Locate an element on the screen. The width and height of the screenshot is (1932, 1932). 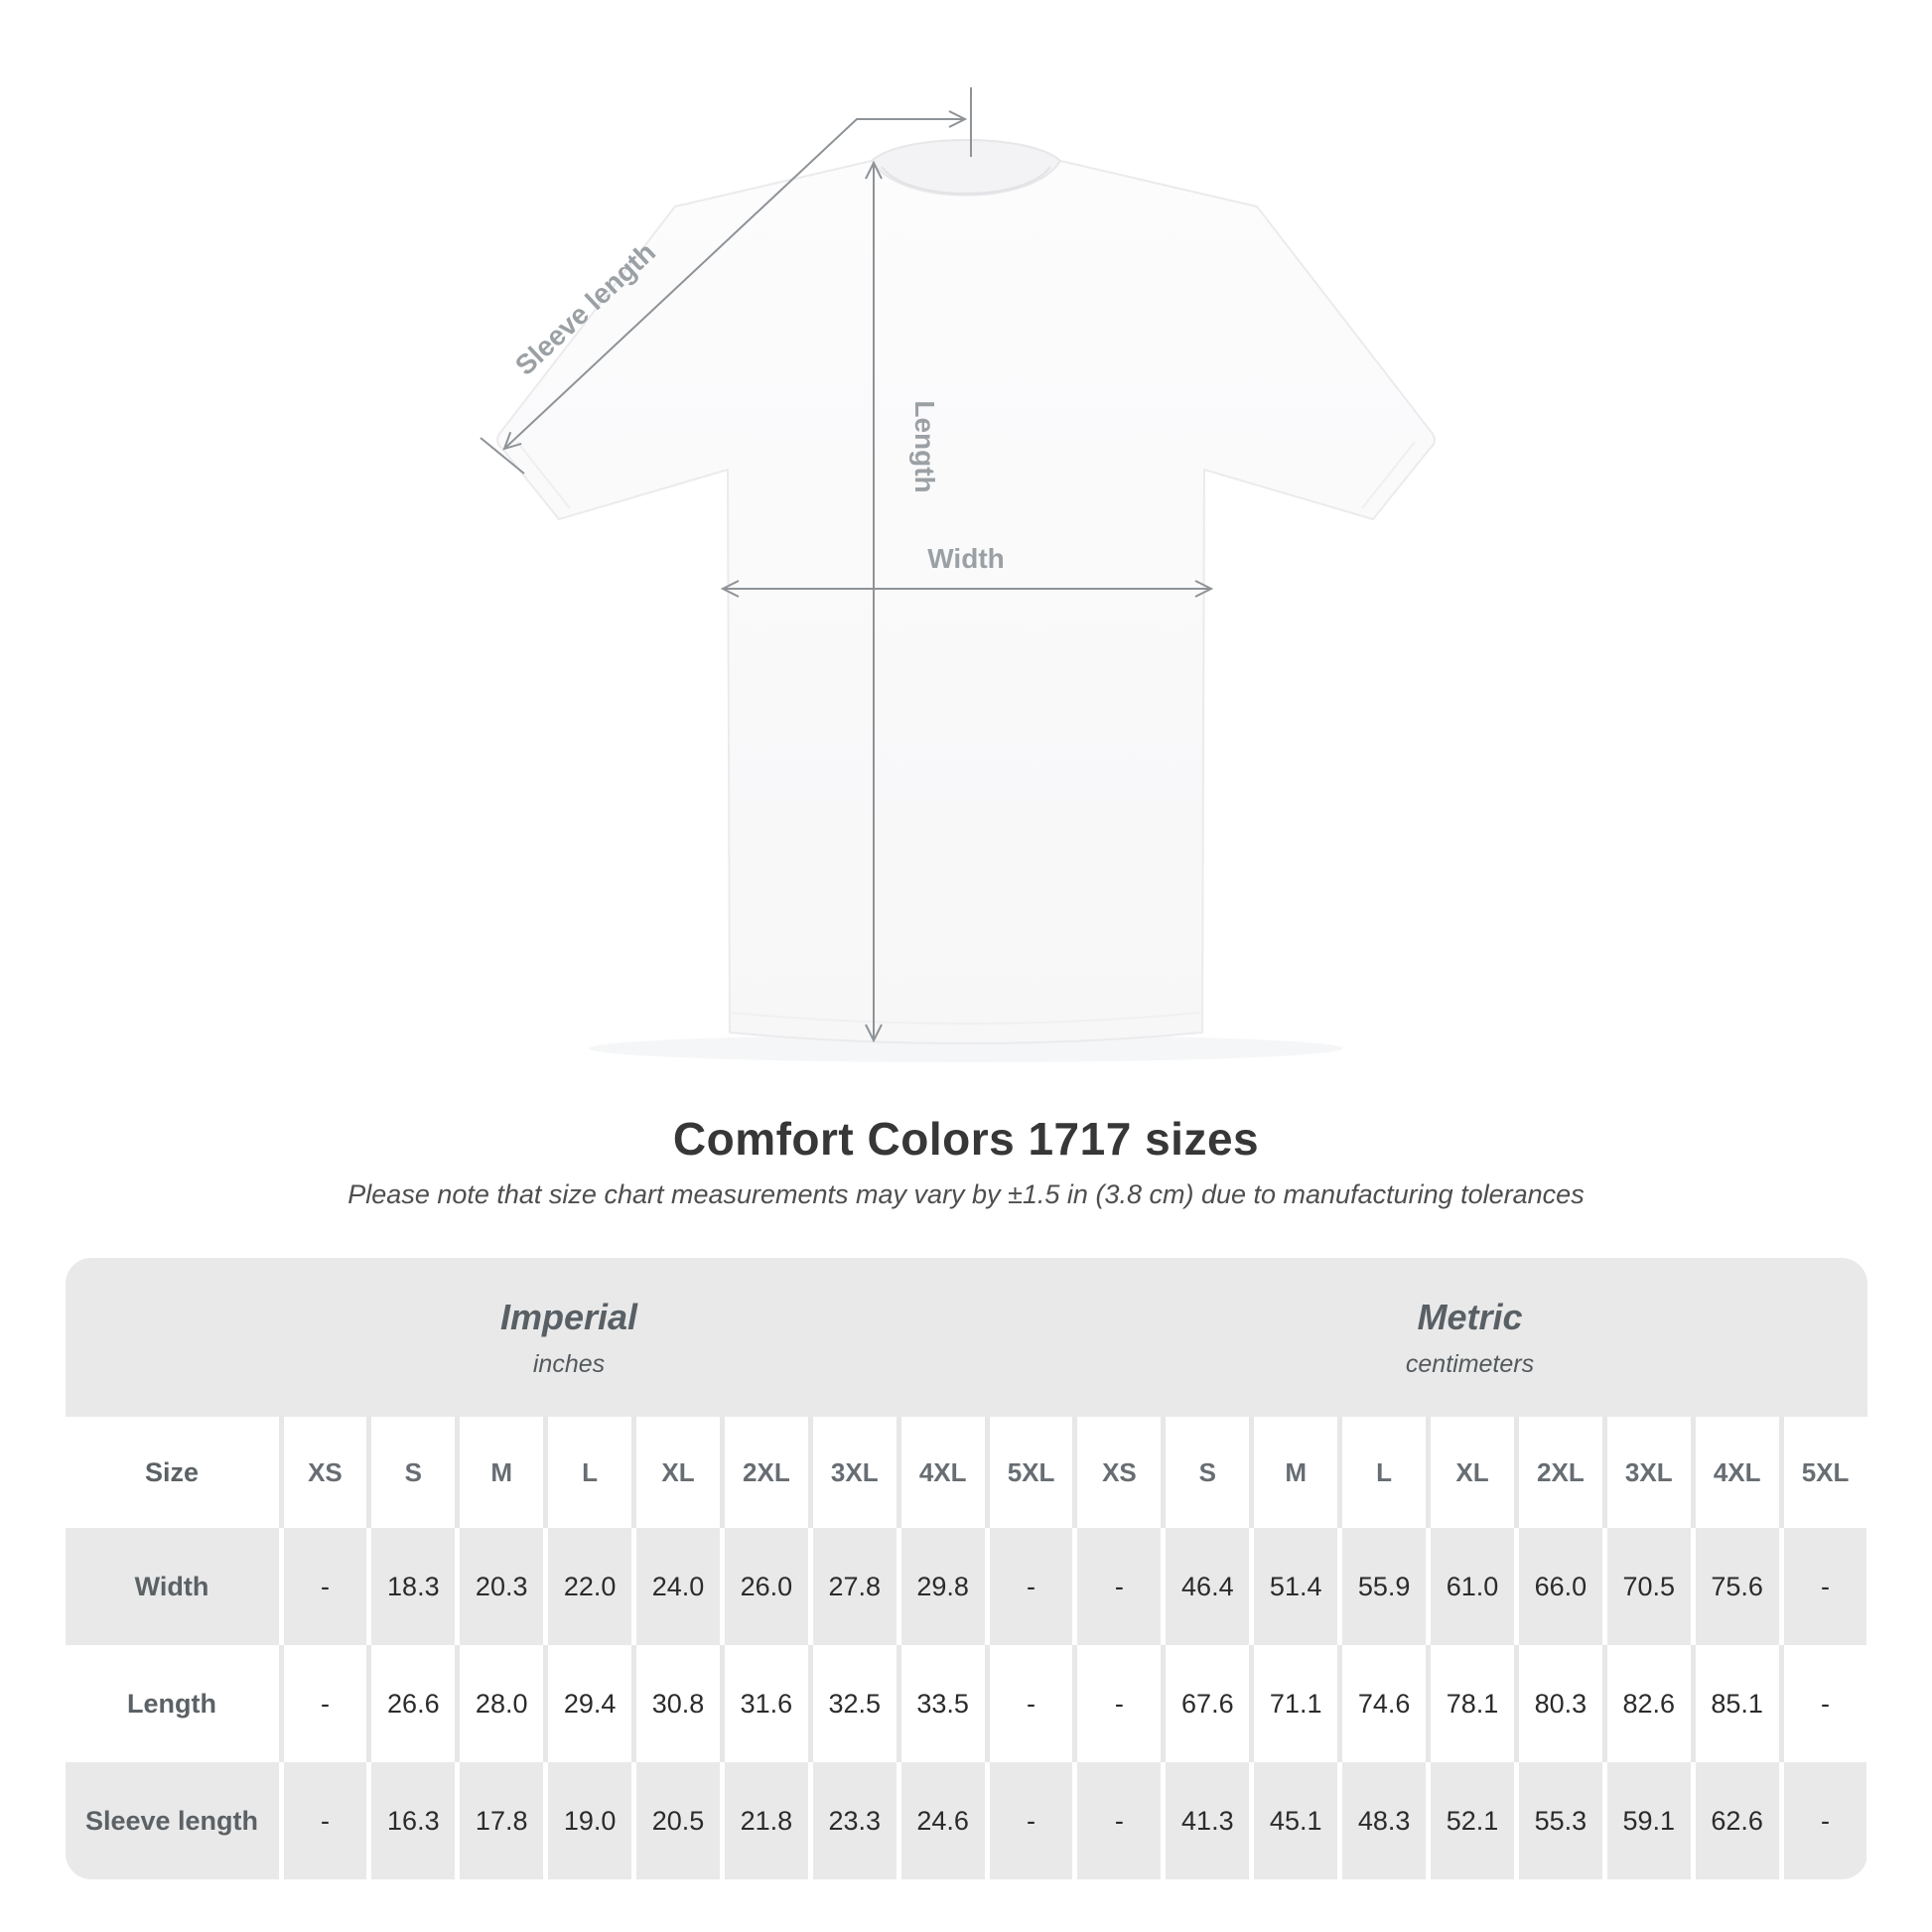
value-cell: 24.0 is located at coordinates (675, 1587).